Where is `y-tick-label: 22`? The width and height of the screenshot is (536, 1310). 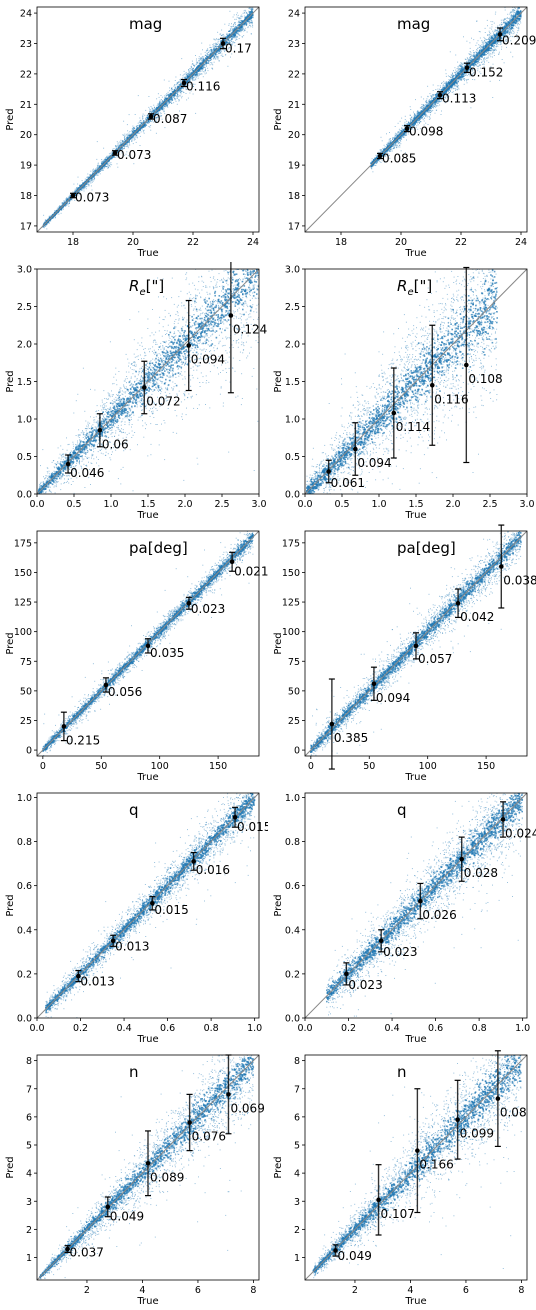 y-tick-label: 22 is located at coordinates (26, 74).